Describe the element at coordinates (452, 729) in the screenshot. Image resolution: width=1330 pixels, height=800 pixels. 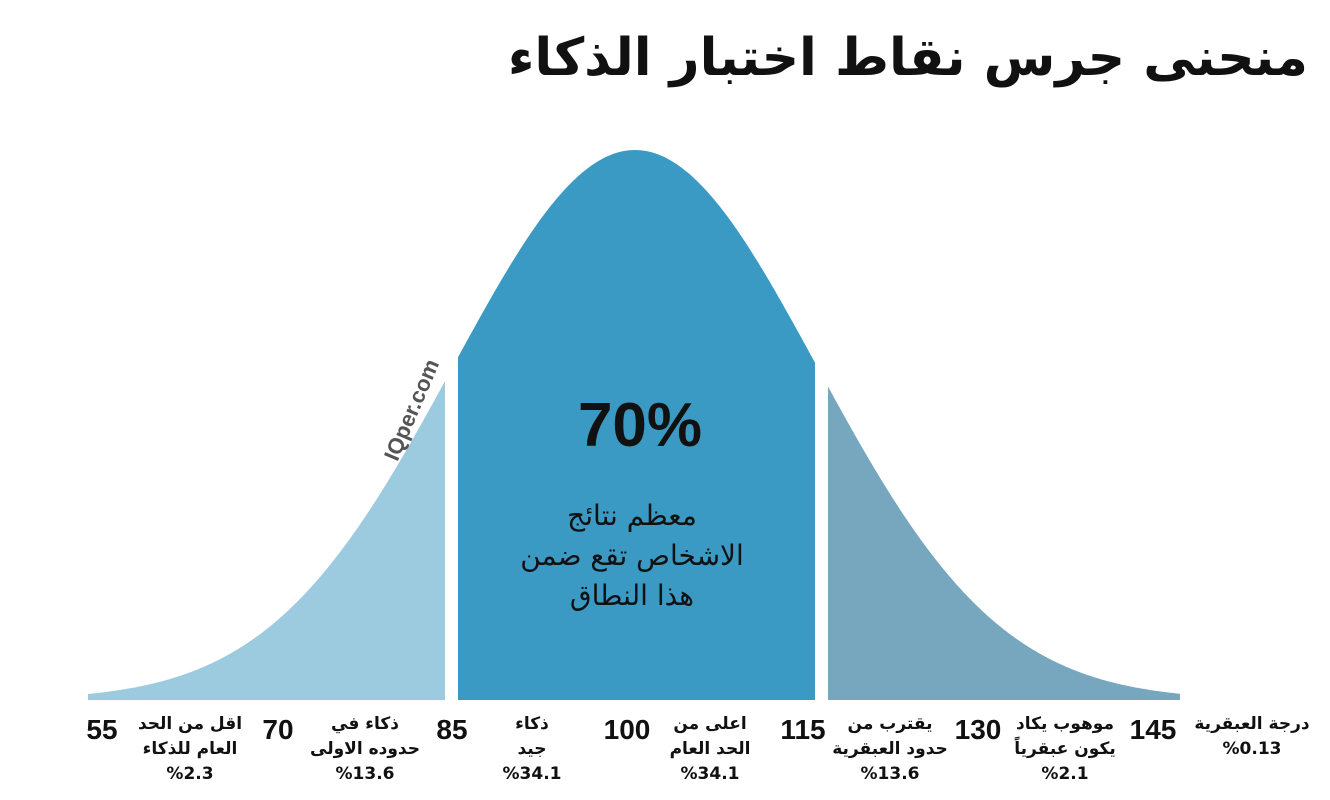
I see `score-label: 85` at that location.